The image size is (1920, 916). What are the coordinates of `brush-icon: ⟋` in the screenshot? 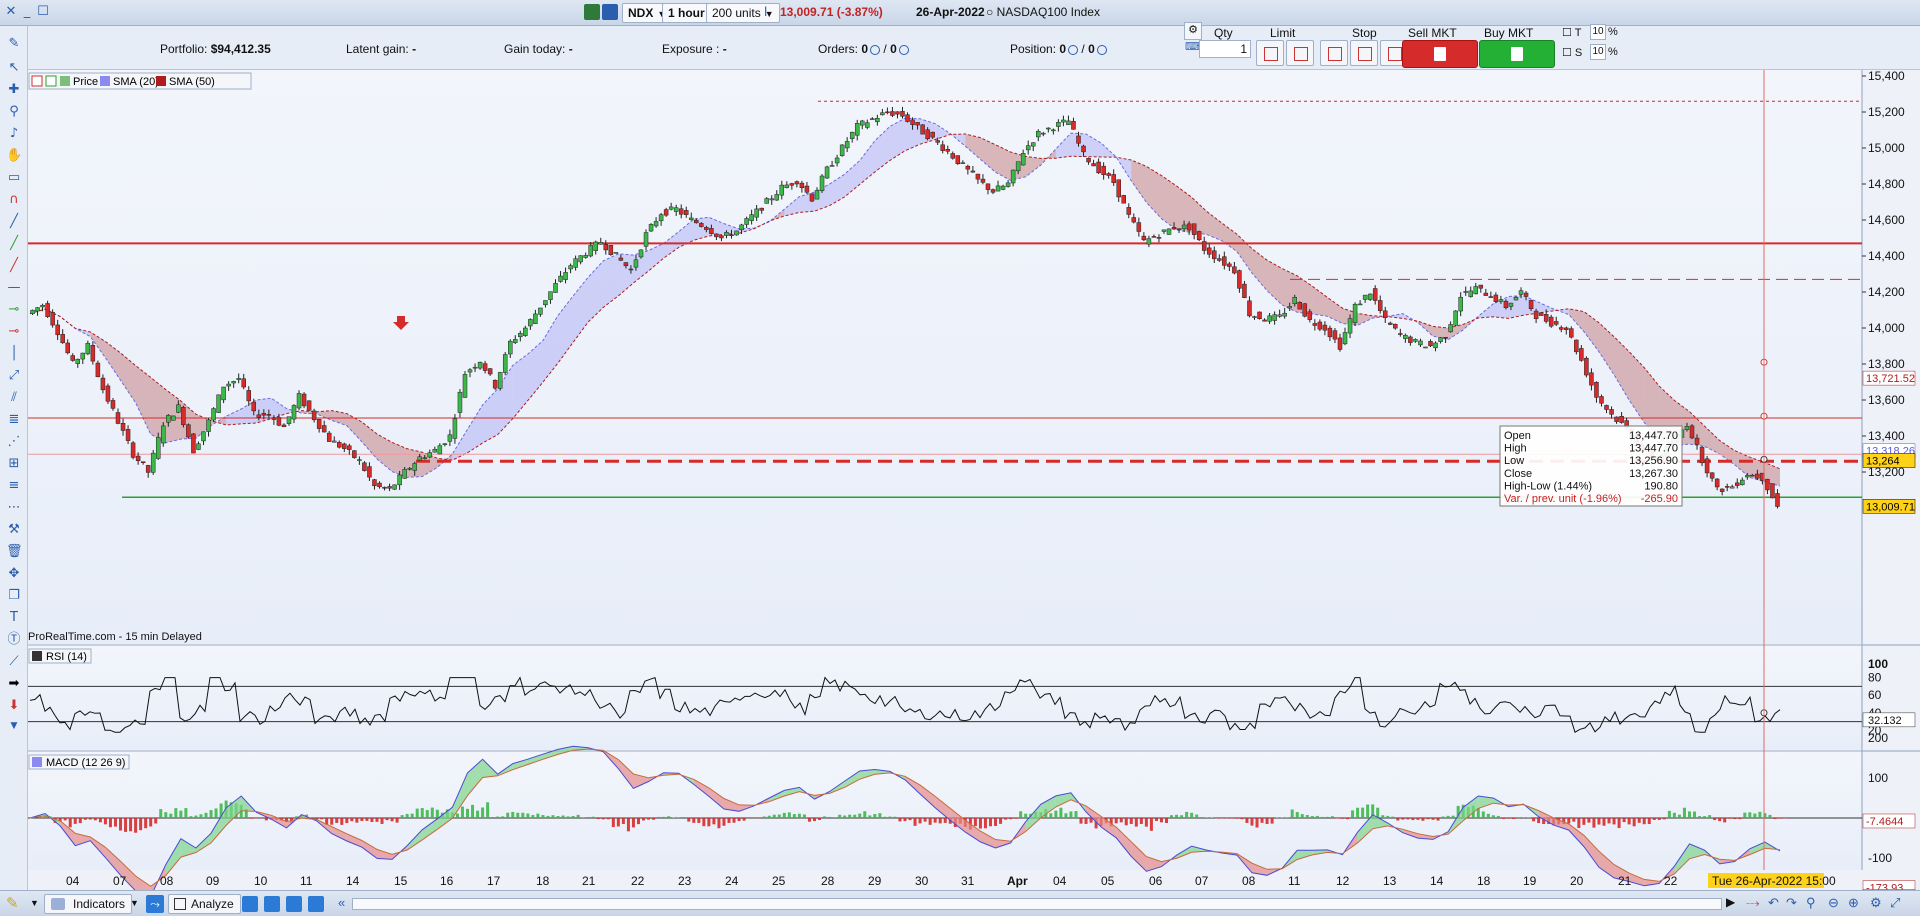 It's located at (14, 661).